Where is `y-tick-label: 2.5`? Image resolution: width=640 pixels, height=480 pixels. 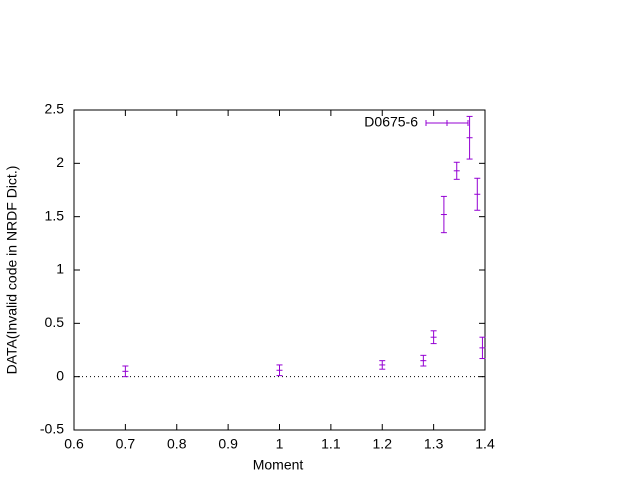 y-tick-label: 2.5 is located at coordinates (55, 109).